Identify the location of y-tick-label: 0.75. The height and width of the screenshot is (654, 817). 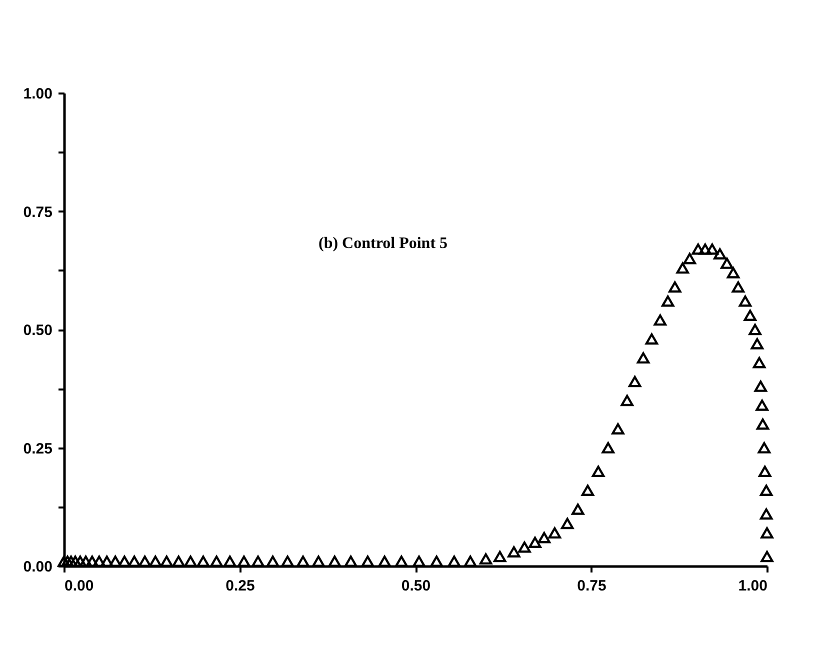
(37, 212).